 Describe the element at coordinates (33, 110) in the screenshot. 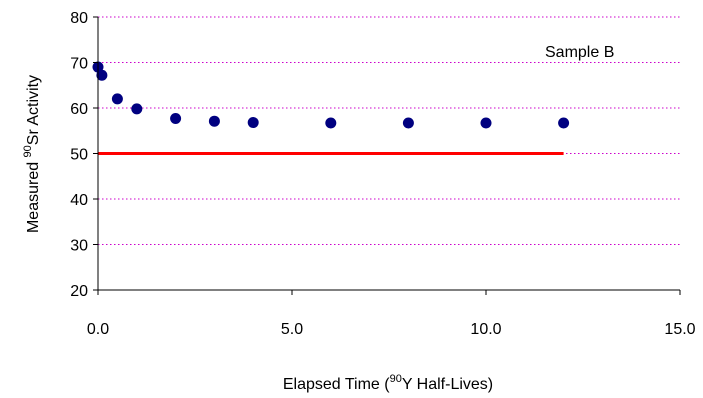

I see `y-axis-title-suffix: Sr Activity` at that location.